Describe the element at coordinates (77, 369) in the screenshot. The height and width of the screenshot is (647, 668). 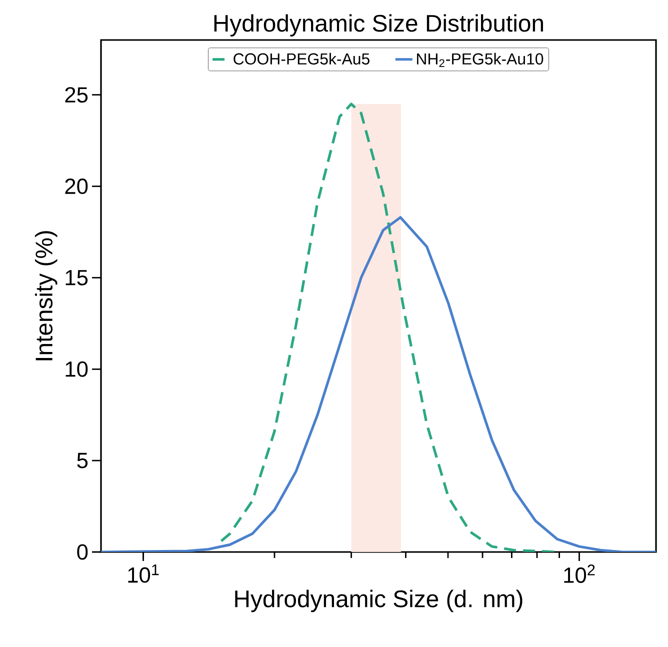
I see `y-tick-label: 10` at that location.